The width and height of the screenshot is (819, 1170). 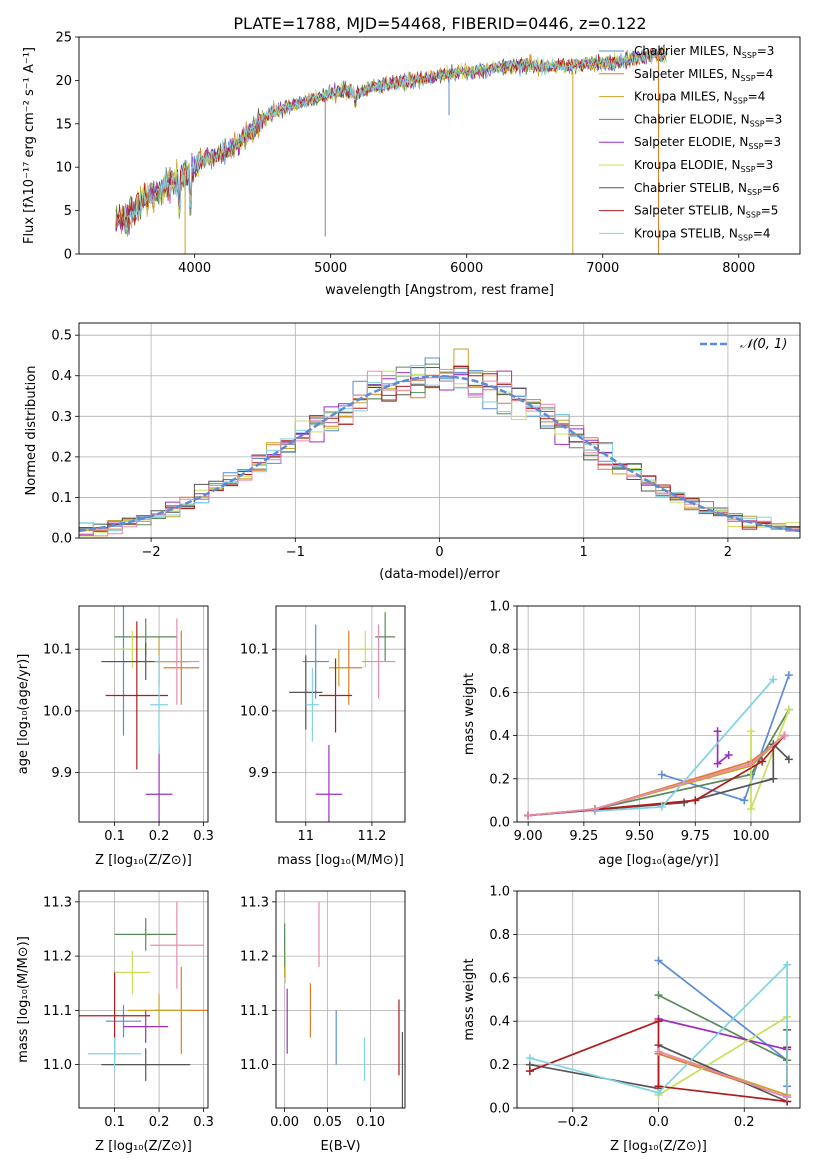 What do you see at coordinates (658, 860) in the screenshot?
I see `x-axis-label: age [log₁₀(age/yr)]` at bounding box center [658, 860].